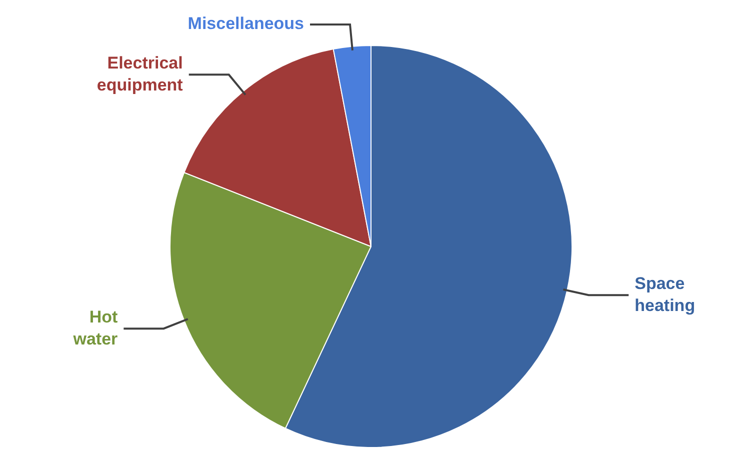 This screenshot has width=742, height=453. Describe the element at coordinates (246, 24) in the screenshot. I see `slice-label: Miscellaneous` at that location.